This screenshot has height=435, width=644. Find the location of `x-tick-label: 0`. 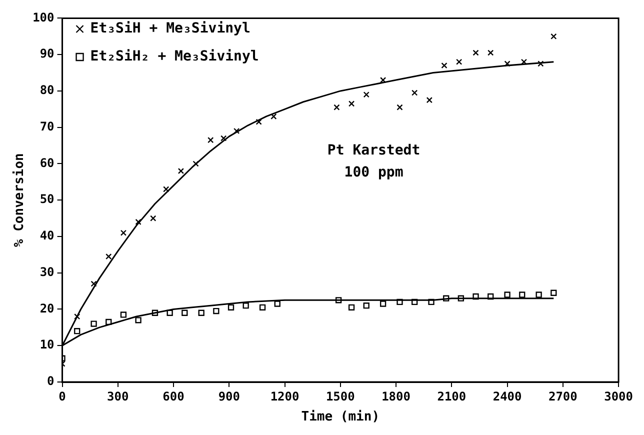

x-tick-label: 0 is located at coordinates (62, 396).